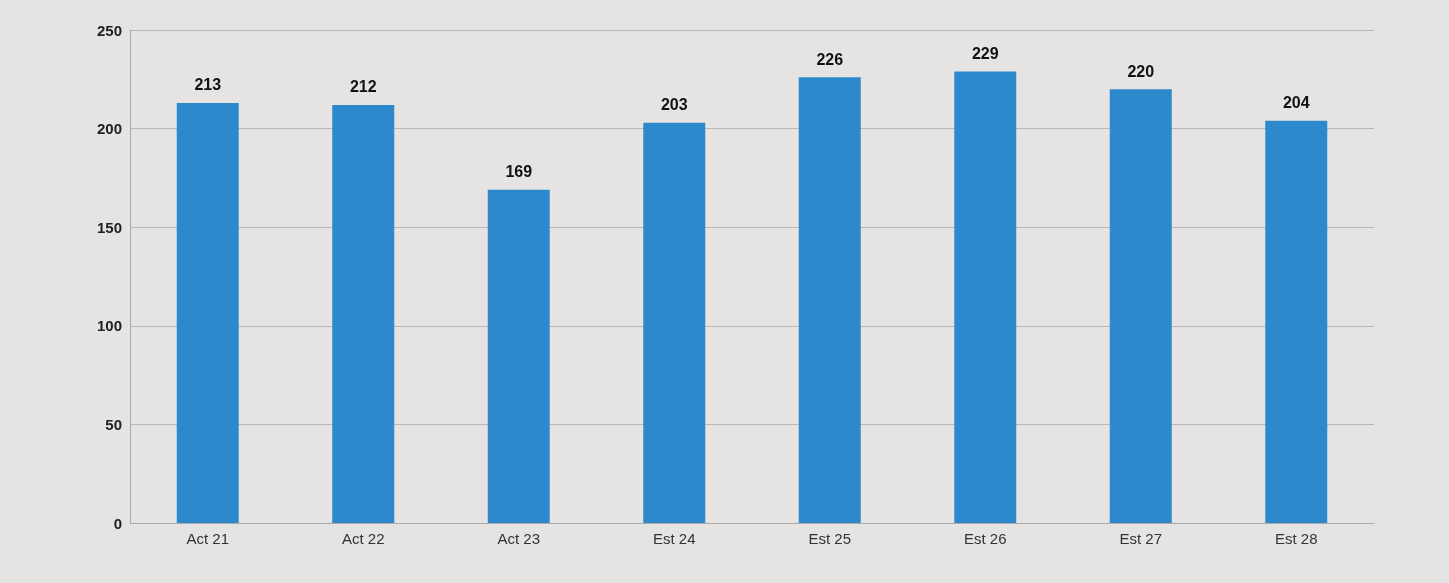 The height and width of the screenshot is (583, 1449). What do you see at coordinates (363, 538) in the screenshot?
I see `x-tick-label: Act 22` at bounding box center [363, 538].